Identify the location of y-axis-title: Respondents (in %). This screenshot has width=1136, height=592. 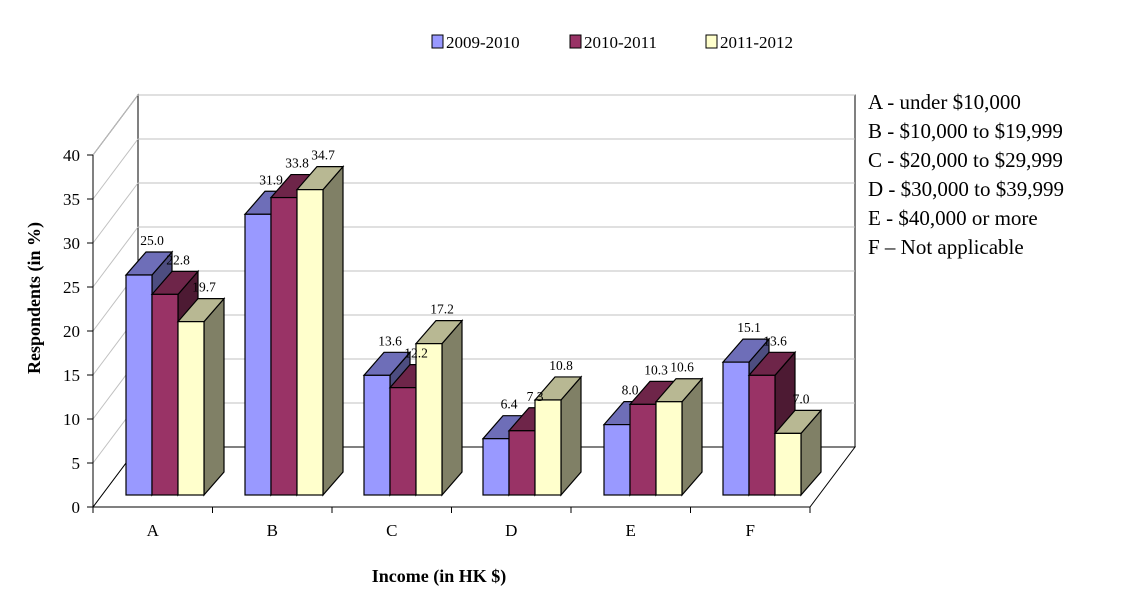
(34, 298).